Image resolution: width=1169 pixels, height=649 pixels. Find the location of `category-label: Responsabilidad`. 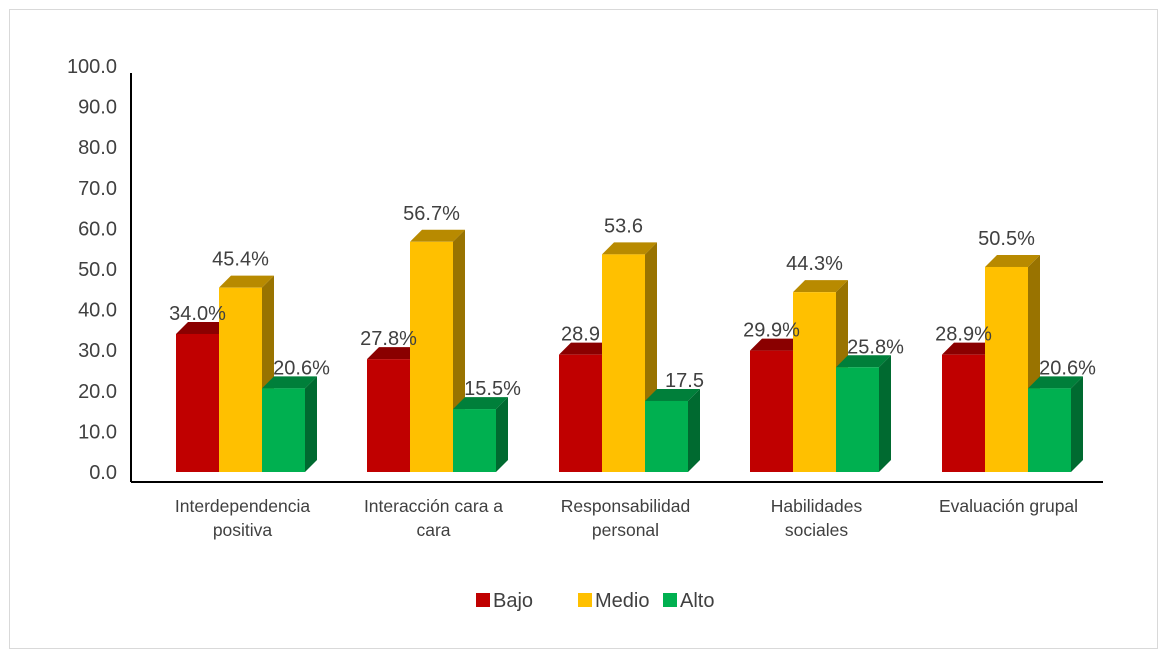

category-label: Responsabilidad is located at coordinates (625, 506).